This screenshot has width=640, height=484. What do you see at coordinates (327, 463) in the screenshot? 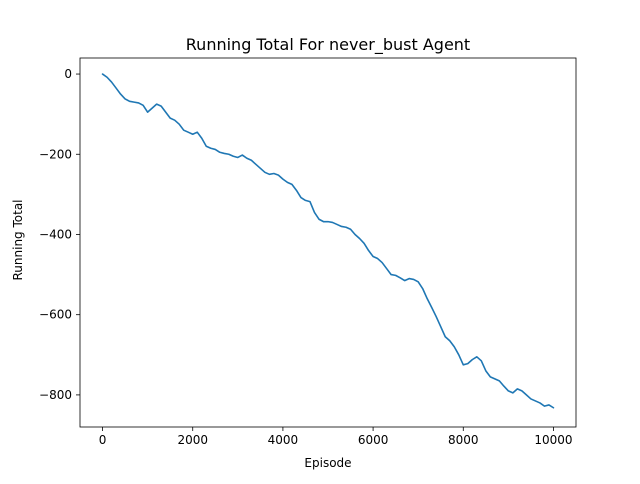
I see `x-axis-label: Episode` at bounding box center [327, 463].